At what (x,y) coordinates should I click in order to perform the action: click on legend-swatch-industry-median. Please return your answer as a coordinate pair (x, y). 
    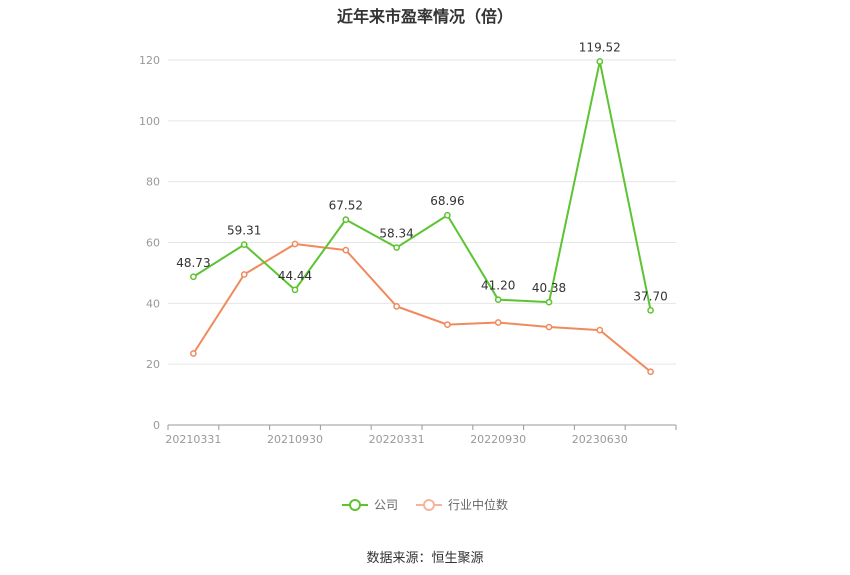
    Looking at the image, I should click on (429, 505).